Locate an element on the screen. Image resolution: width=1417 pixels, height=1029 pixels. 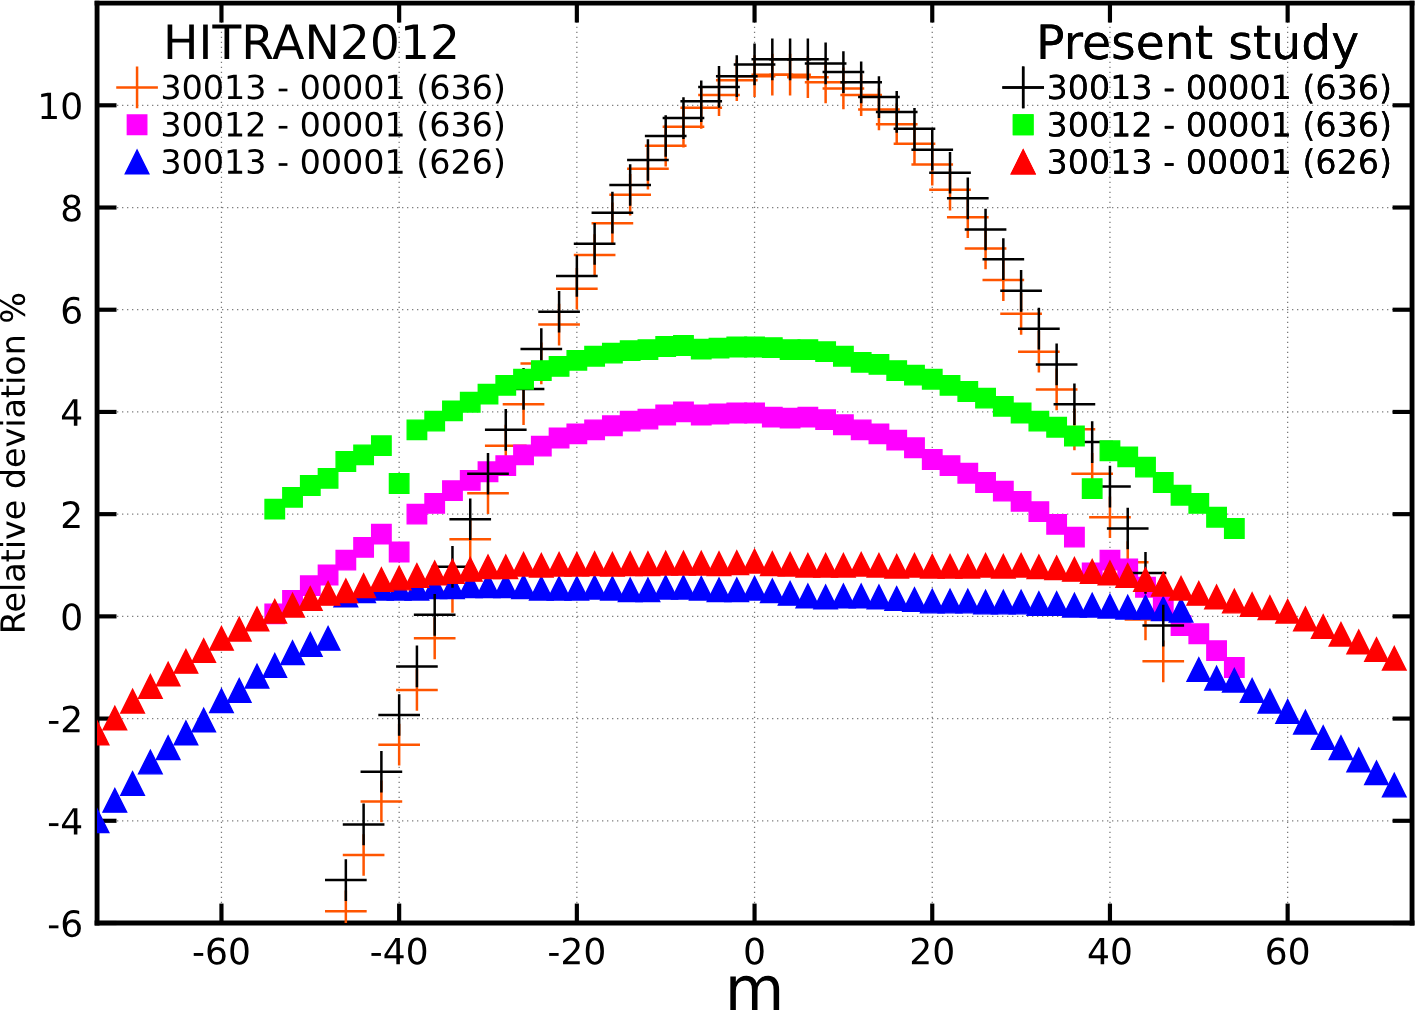
x-axis-title: m is located at coordinates (755, 992).